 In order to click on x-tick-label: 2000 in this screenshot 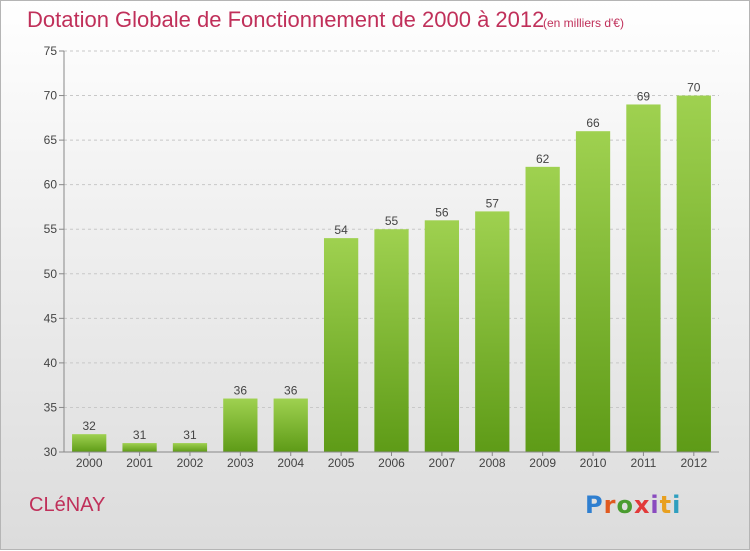, I will do `click(89, 463)`.